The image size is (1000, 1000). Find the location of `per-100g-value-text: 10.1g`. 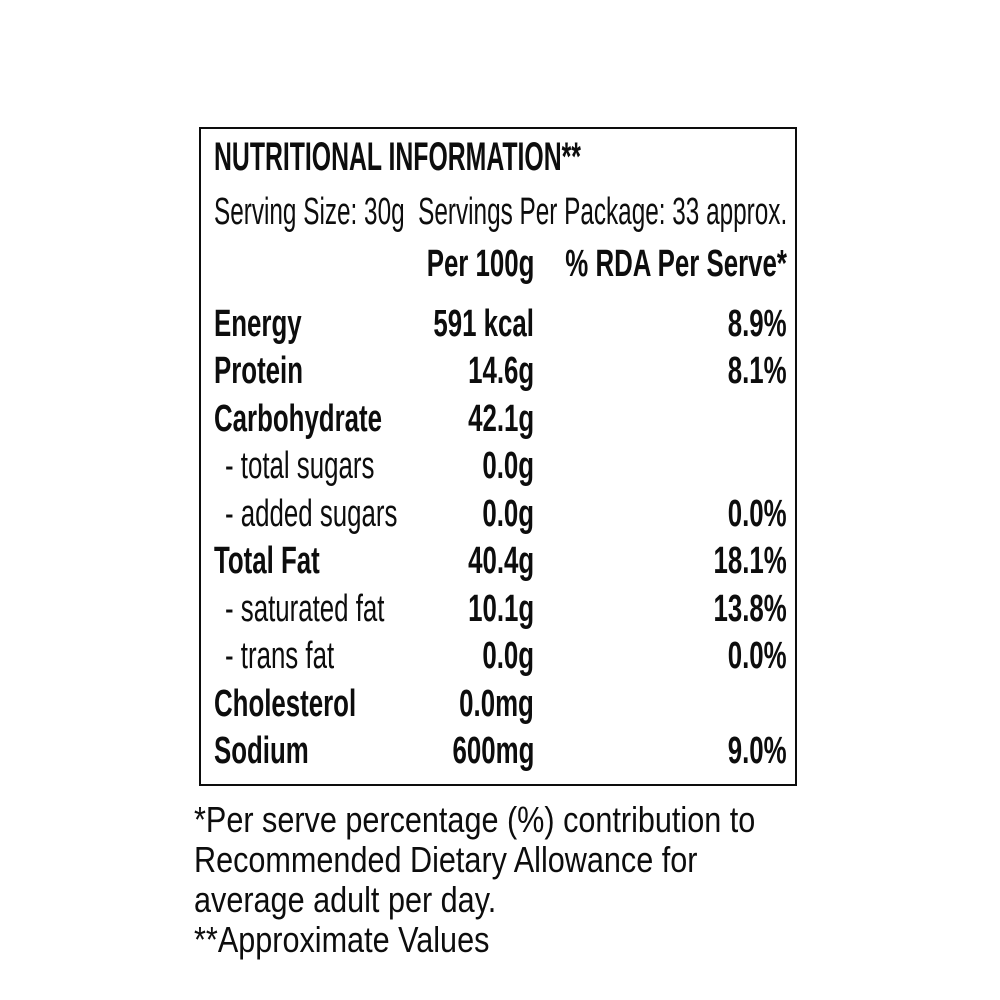

per-100g-value-text: 10.1g is located at coordinates (500, 608).